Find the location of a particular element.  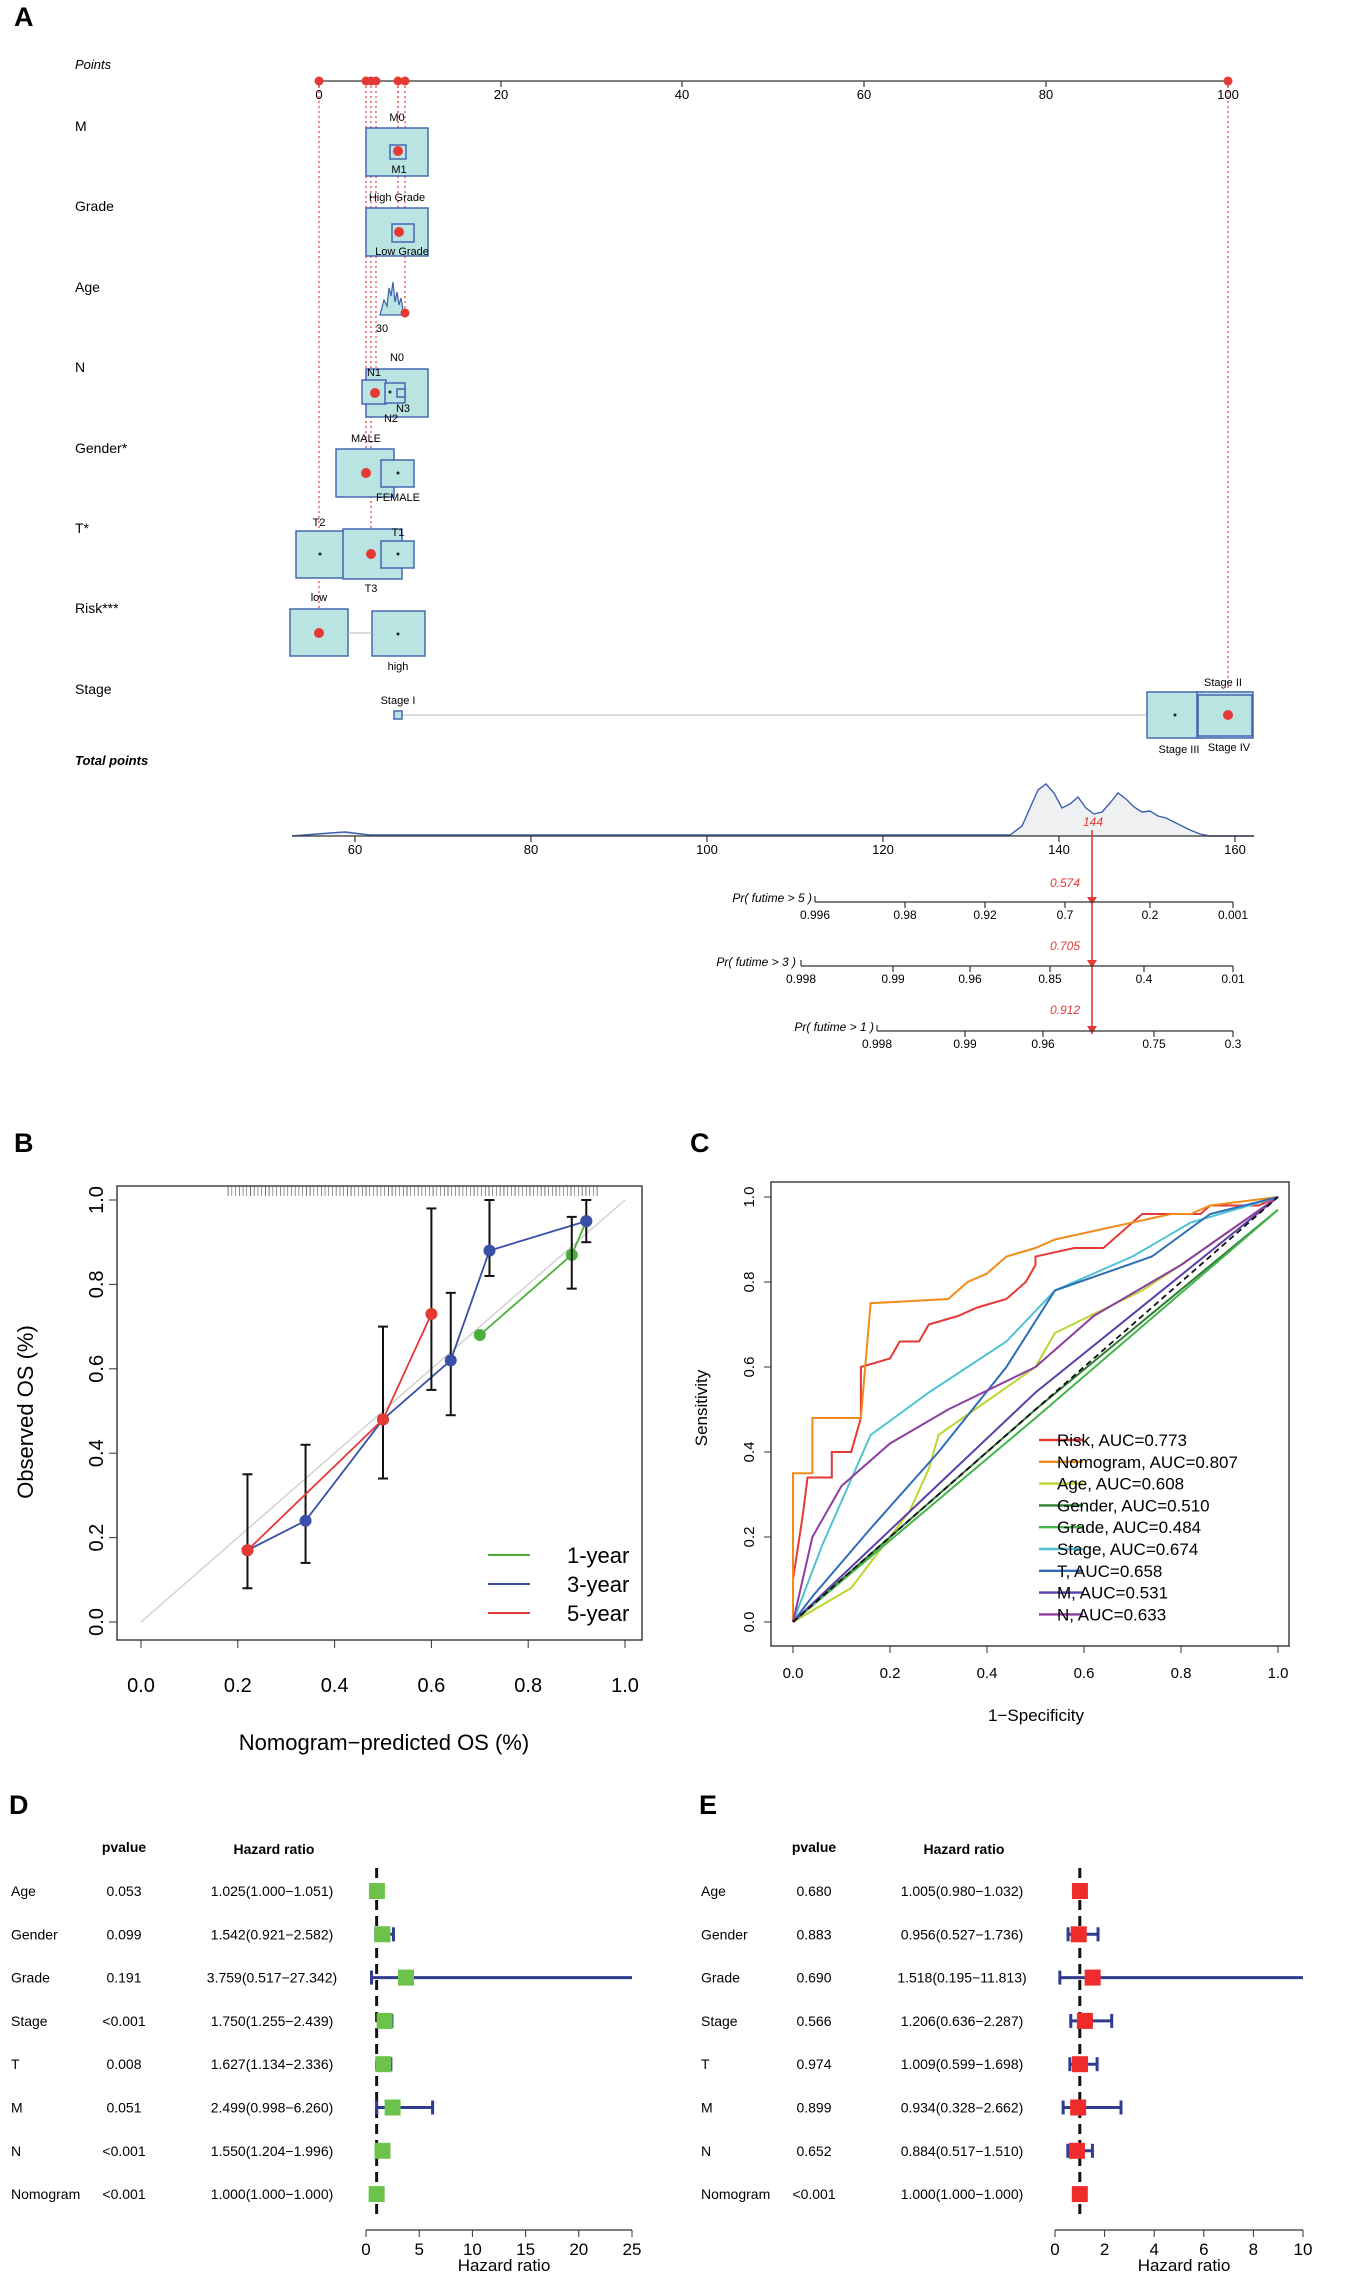

forest-row-pvalue: 0.191 is located at coordinates (123, 1978).